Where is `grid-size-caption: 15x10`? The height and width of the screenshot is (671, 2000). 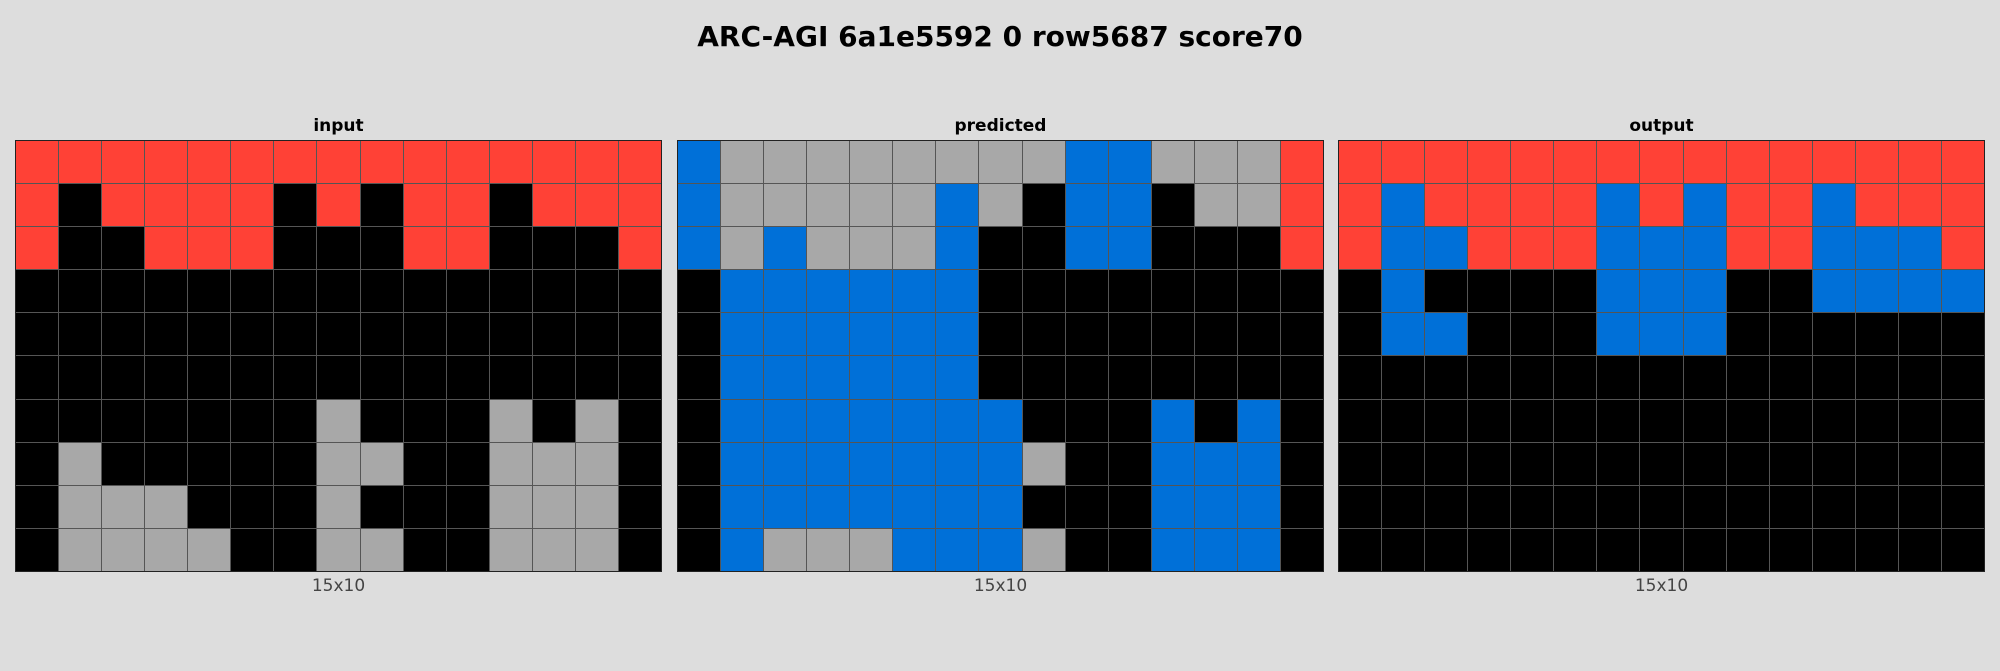 grid-size-caption: 15x10 is located at coordinates (1000, 586).